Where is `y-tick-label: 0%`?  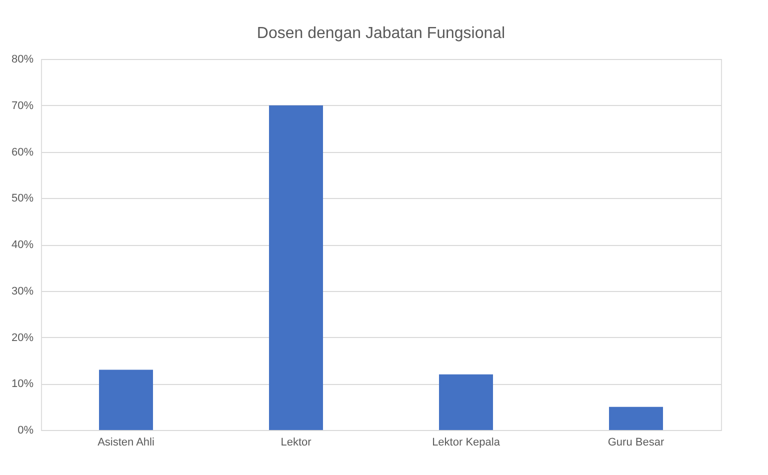 y-tick-label: 0% is located at coordinates (26, 430).